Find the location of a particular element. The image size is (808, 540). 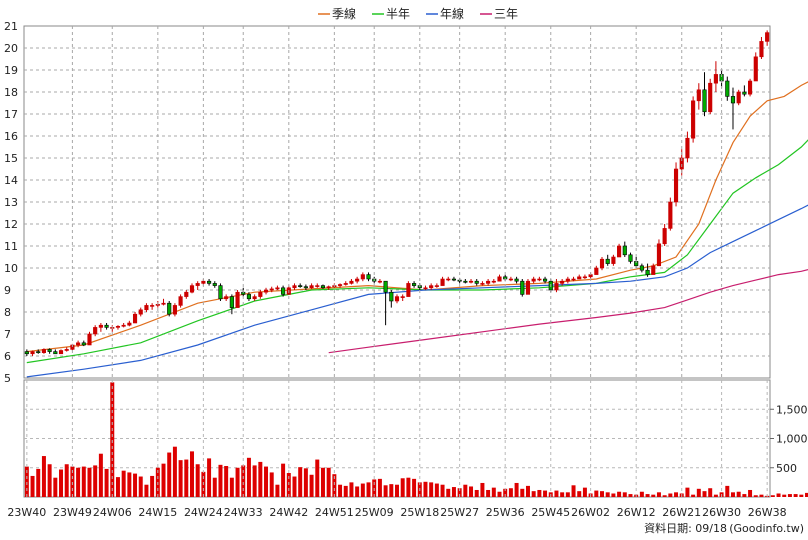

x-tick-label: 25W09 is located at coordinates (374, 512).